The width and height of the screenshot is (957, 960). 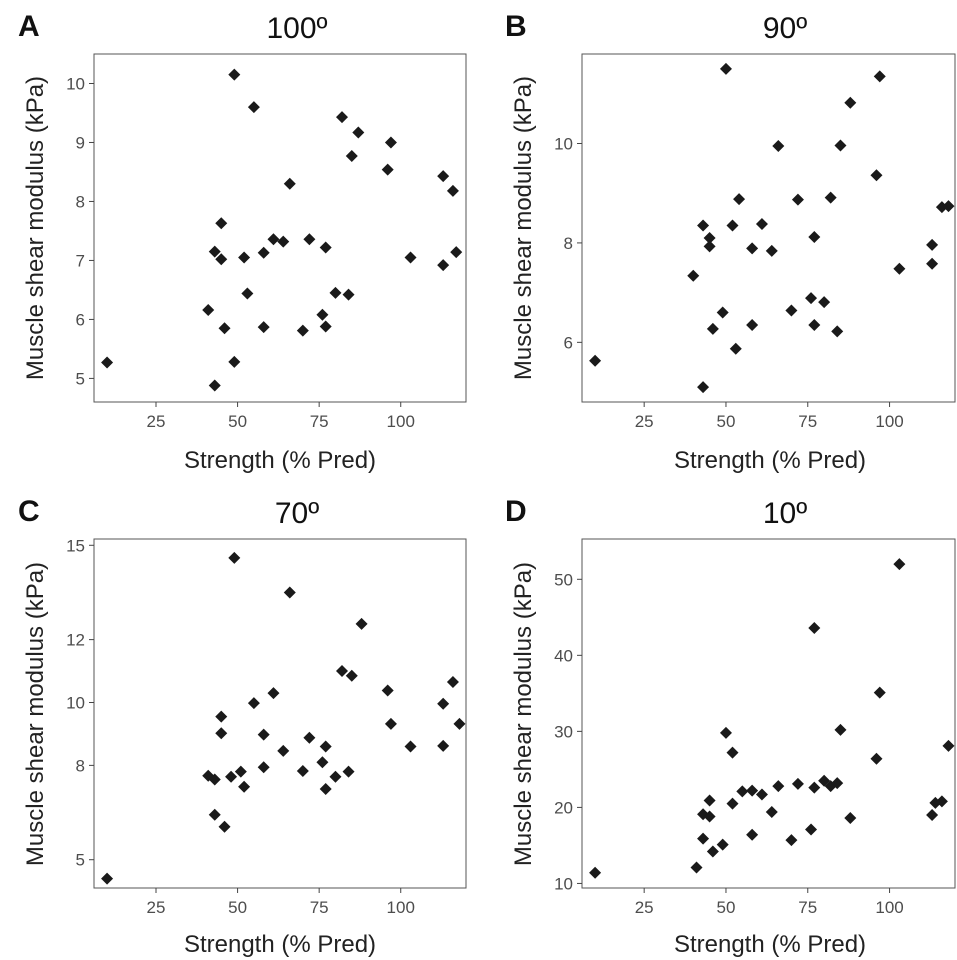 What do you see at coordinates (785, 513) in the screenshot?
I see `panel-d-title: 10º` at bounding box center [785, 513].